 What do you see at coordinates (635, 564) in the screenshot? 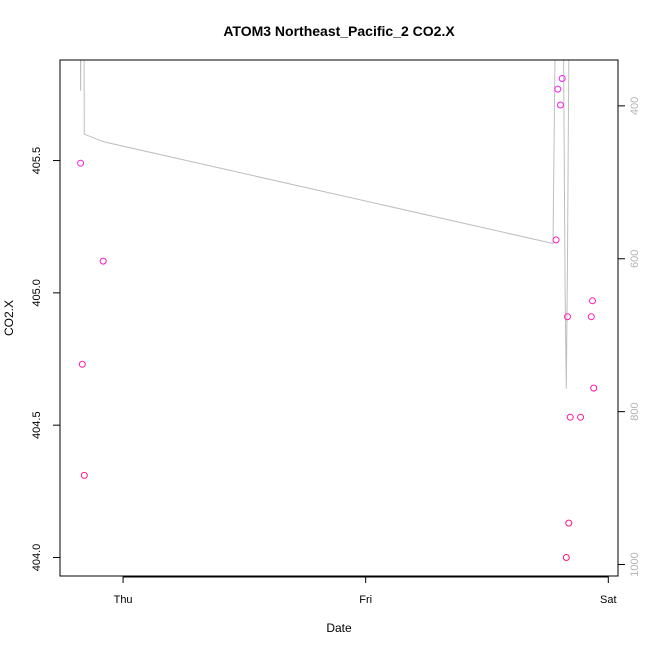
I see `y2-tick-label: 1000` at bounding box center [635, 564].